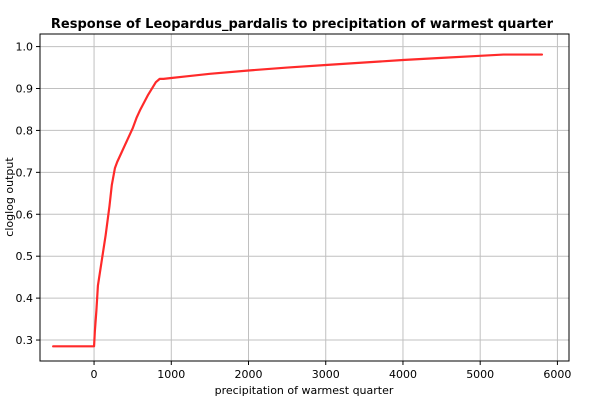 The height and width of the screenshot is (400, 600). I want to click on y-axis-label: cloglog output, so click(9, 197).